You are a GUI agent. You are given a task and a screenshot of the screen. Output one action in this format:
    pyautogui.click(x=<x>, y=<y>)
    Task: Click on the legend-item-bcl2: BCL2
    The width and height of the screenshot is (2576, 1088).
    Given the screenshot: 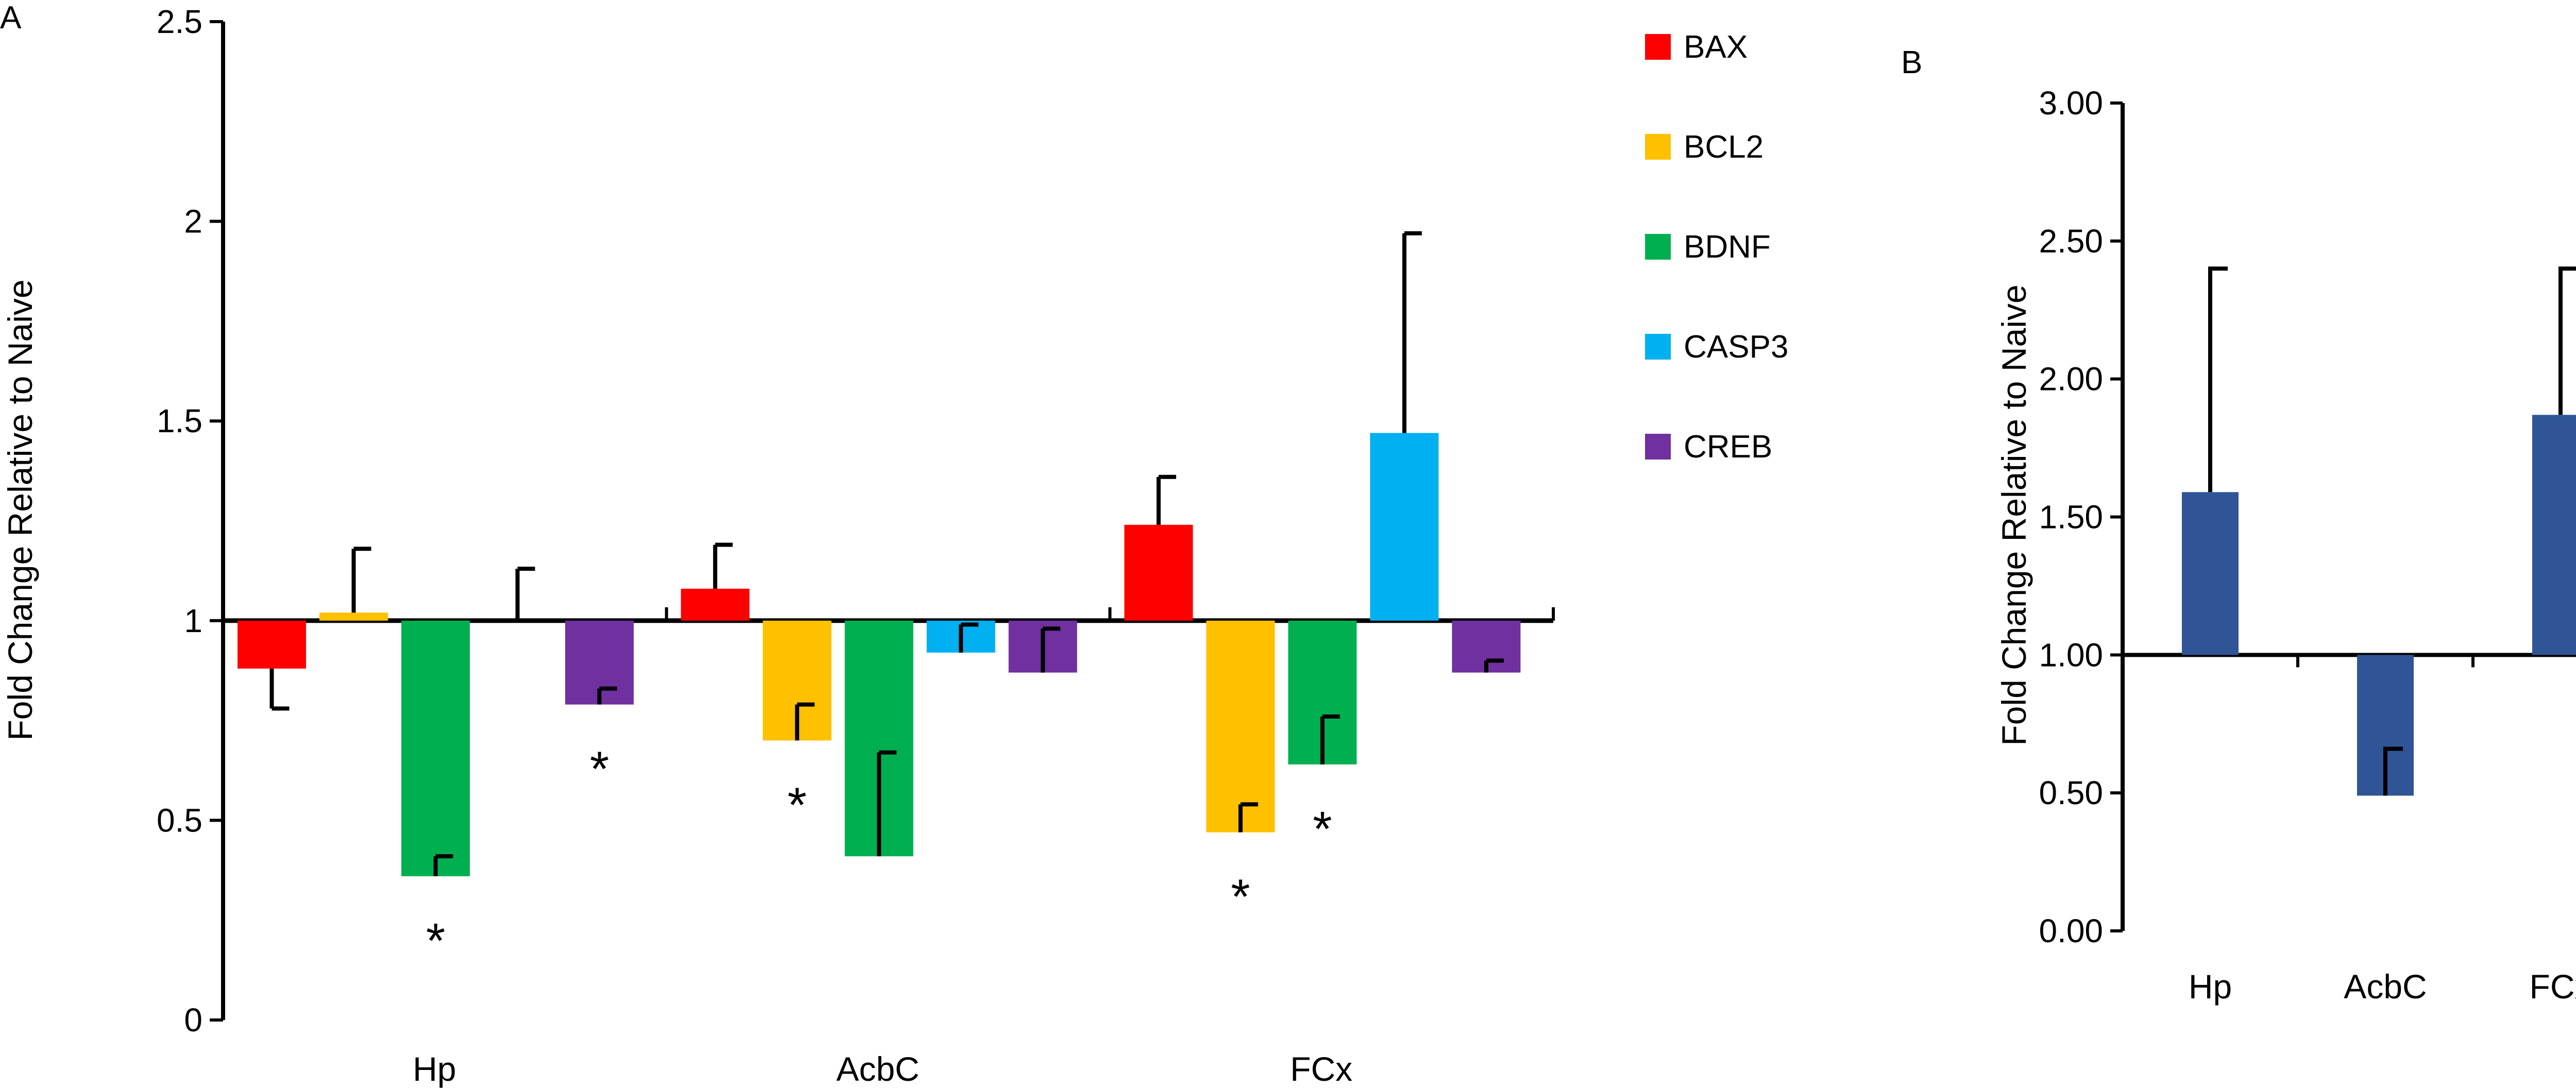 What is the action you would take?
    pyautogui.click(x=1704, y=147)
    